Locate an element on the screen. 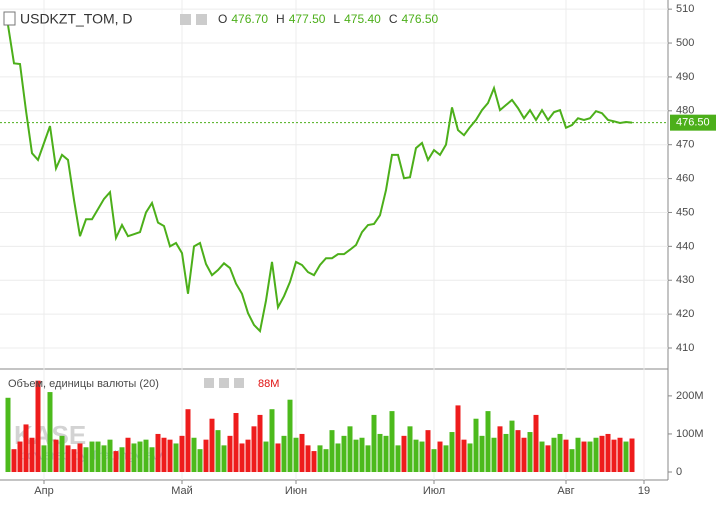 The height and width of the screenshot is (508, 720). volume-title: Объем, единицы валюты (20) is located at coordinates (83, 384).